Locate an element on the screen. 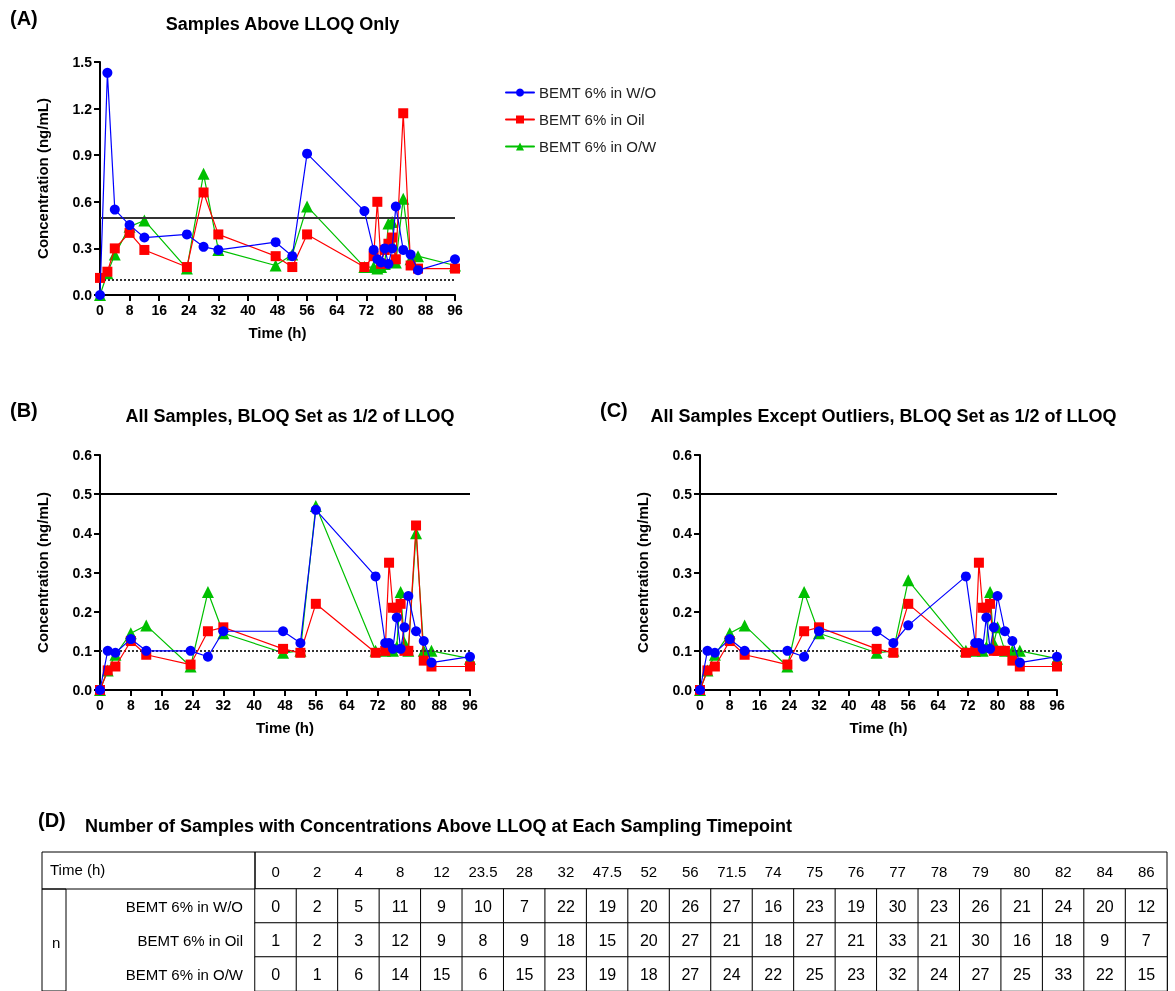  text: (B) is located at coordinates (24, 410).